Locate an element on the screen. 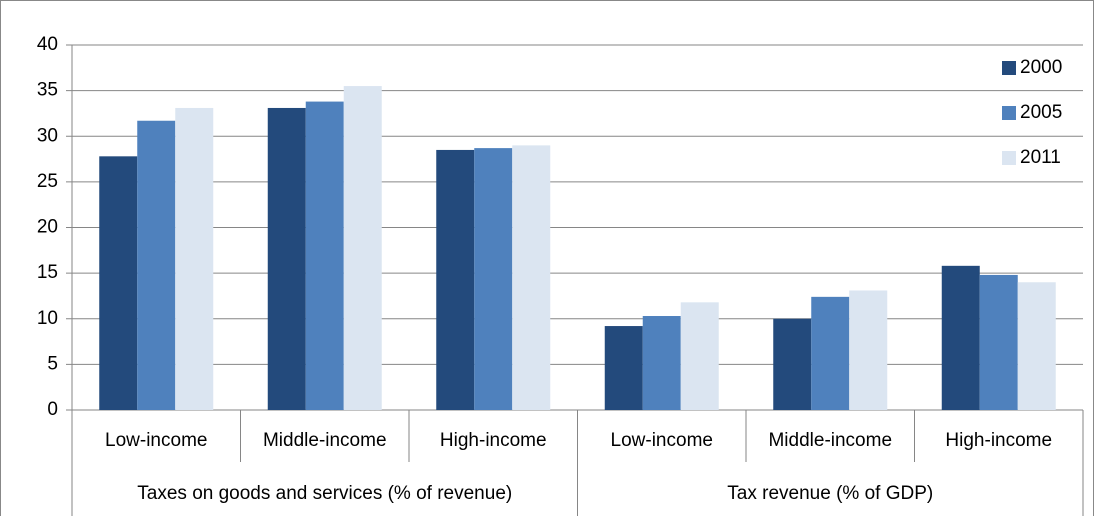 The height and width of the screenshot is (516, 1095). y-tick-label: 15 is located at coordinates (47, 272).